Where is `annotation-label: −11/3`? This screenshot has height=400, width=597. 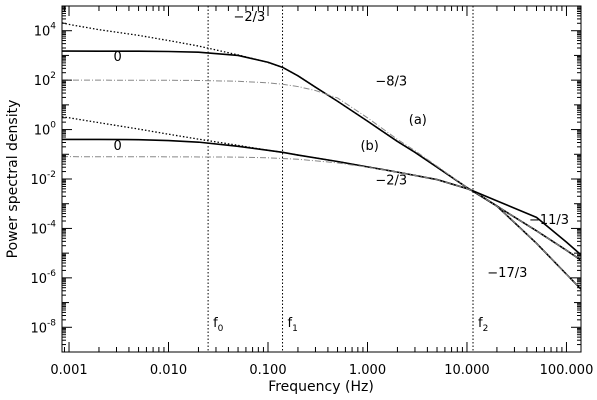 annotation-label: −11/3 is located at coordinates (549, 220).